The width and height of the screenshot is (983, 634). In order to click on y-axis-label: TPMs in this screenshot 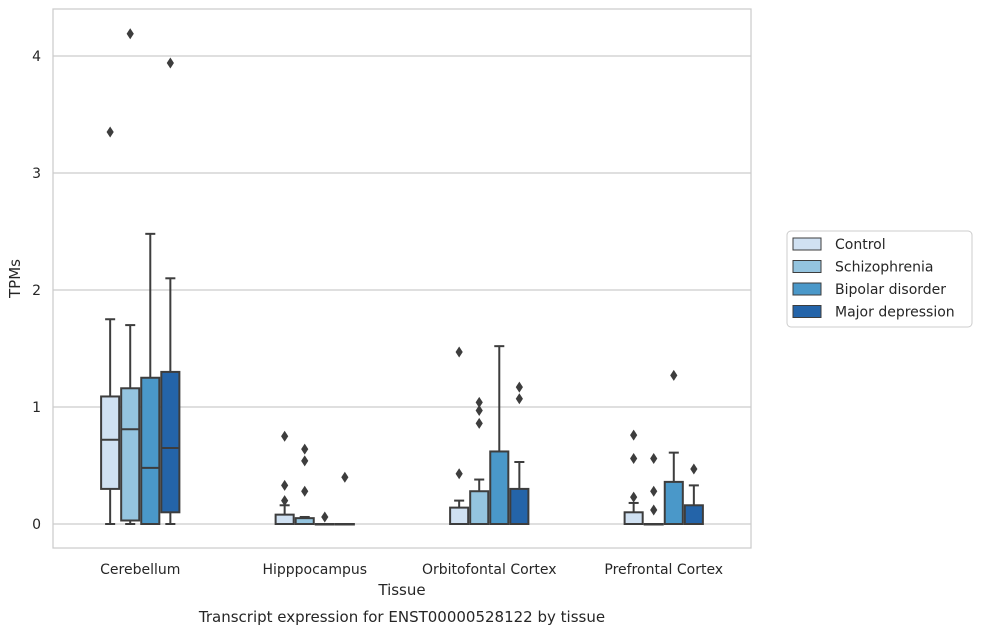, I will do `click(15, 279)`.